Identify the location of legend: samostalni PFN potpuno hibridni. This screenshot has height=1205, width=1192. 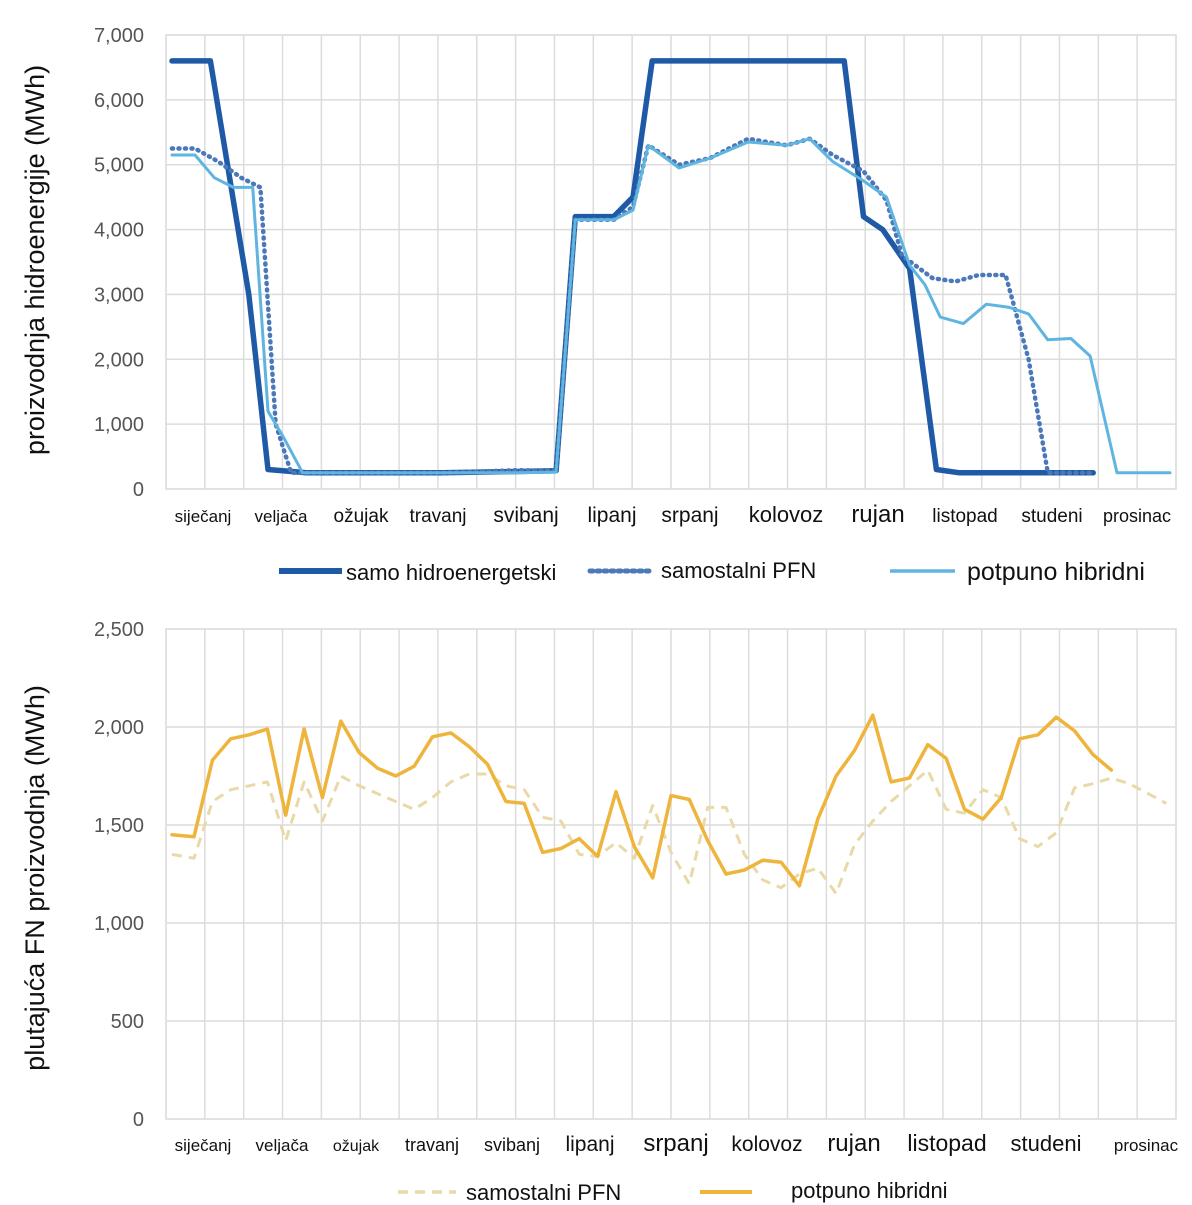
(673, 1191).